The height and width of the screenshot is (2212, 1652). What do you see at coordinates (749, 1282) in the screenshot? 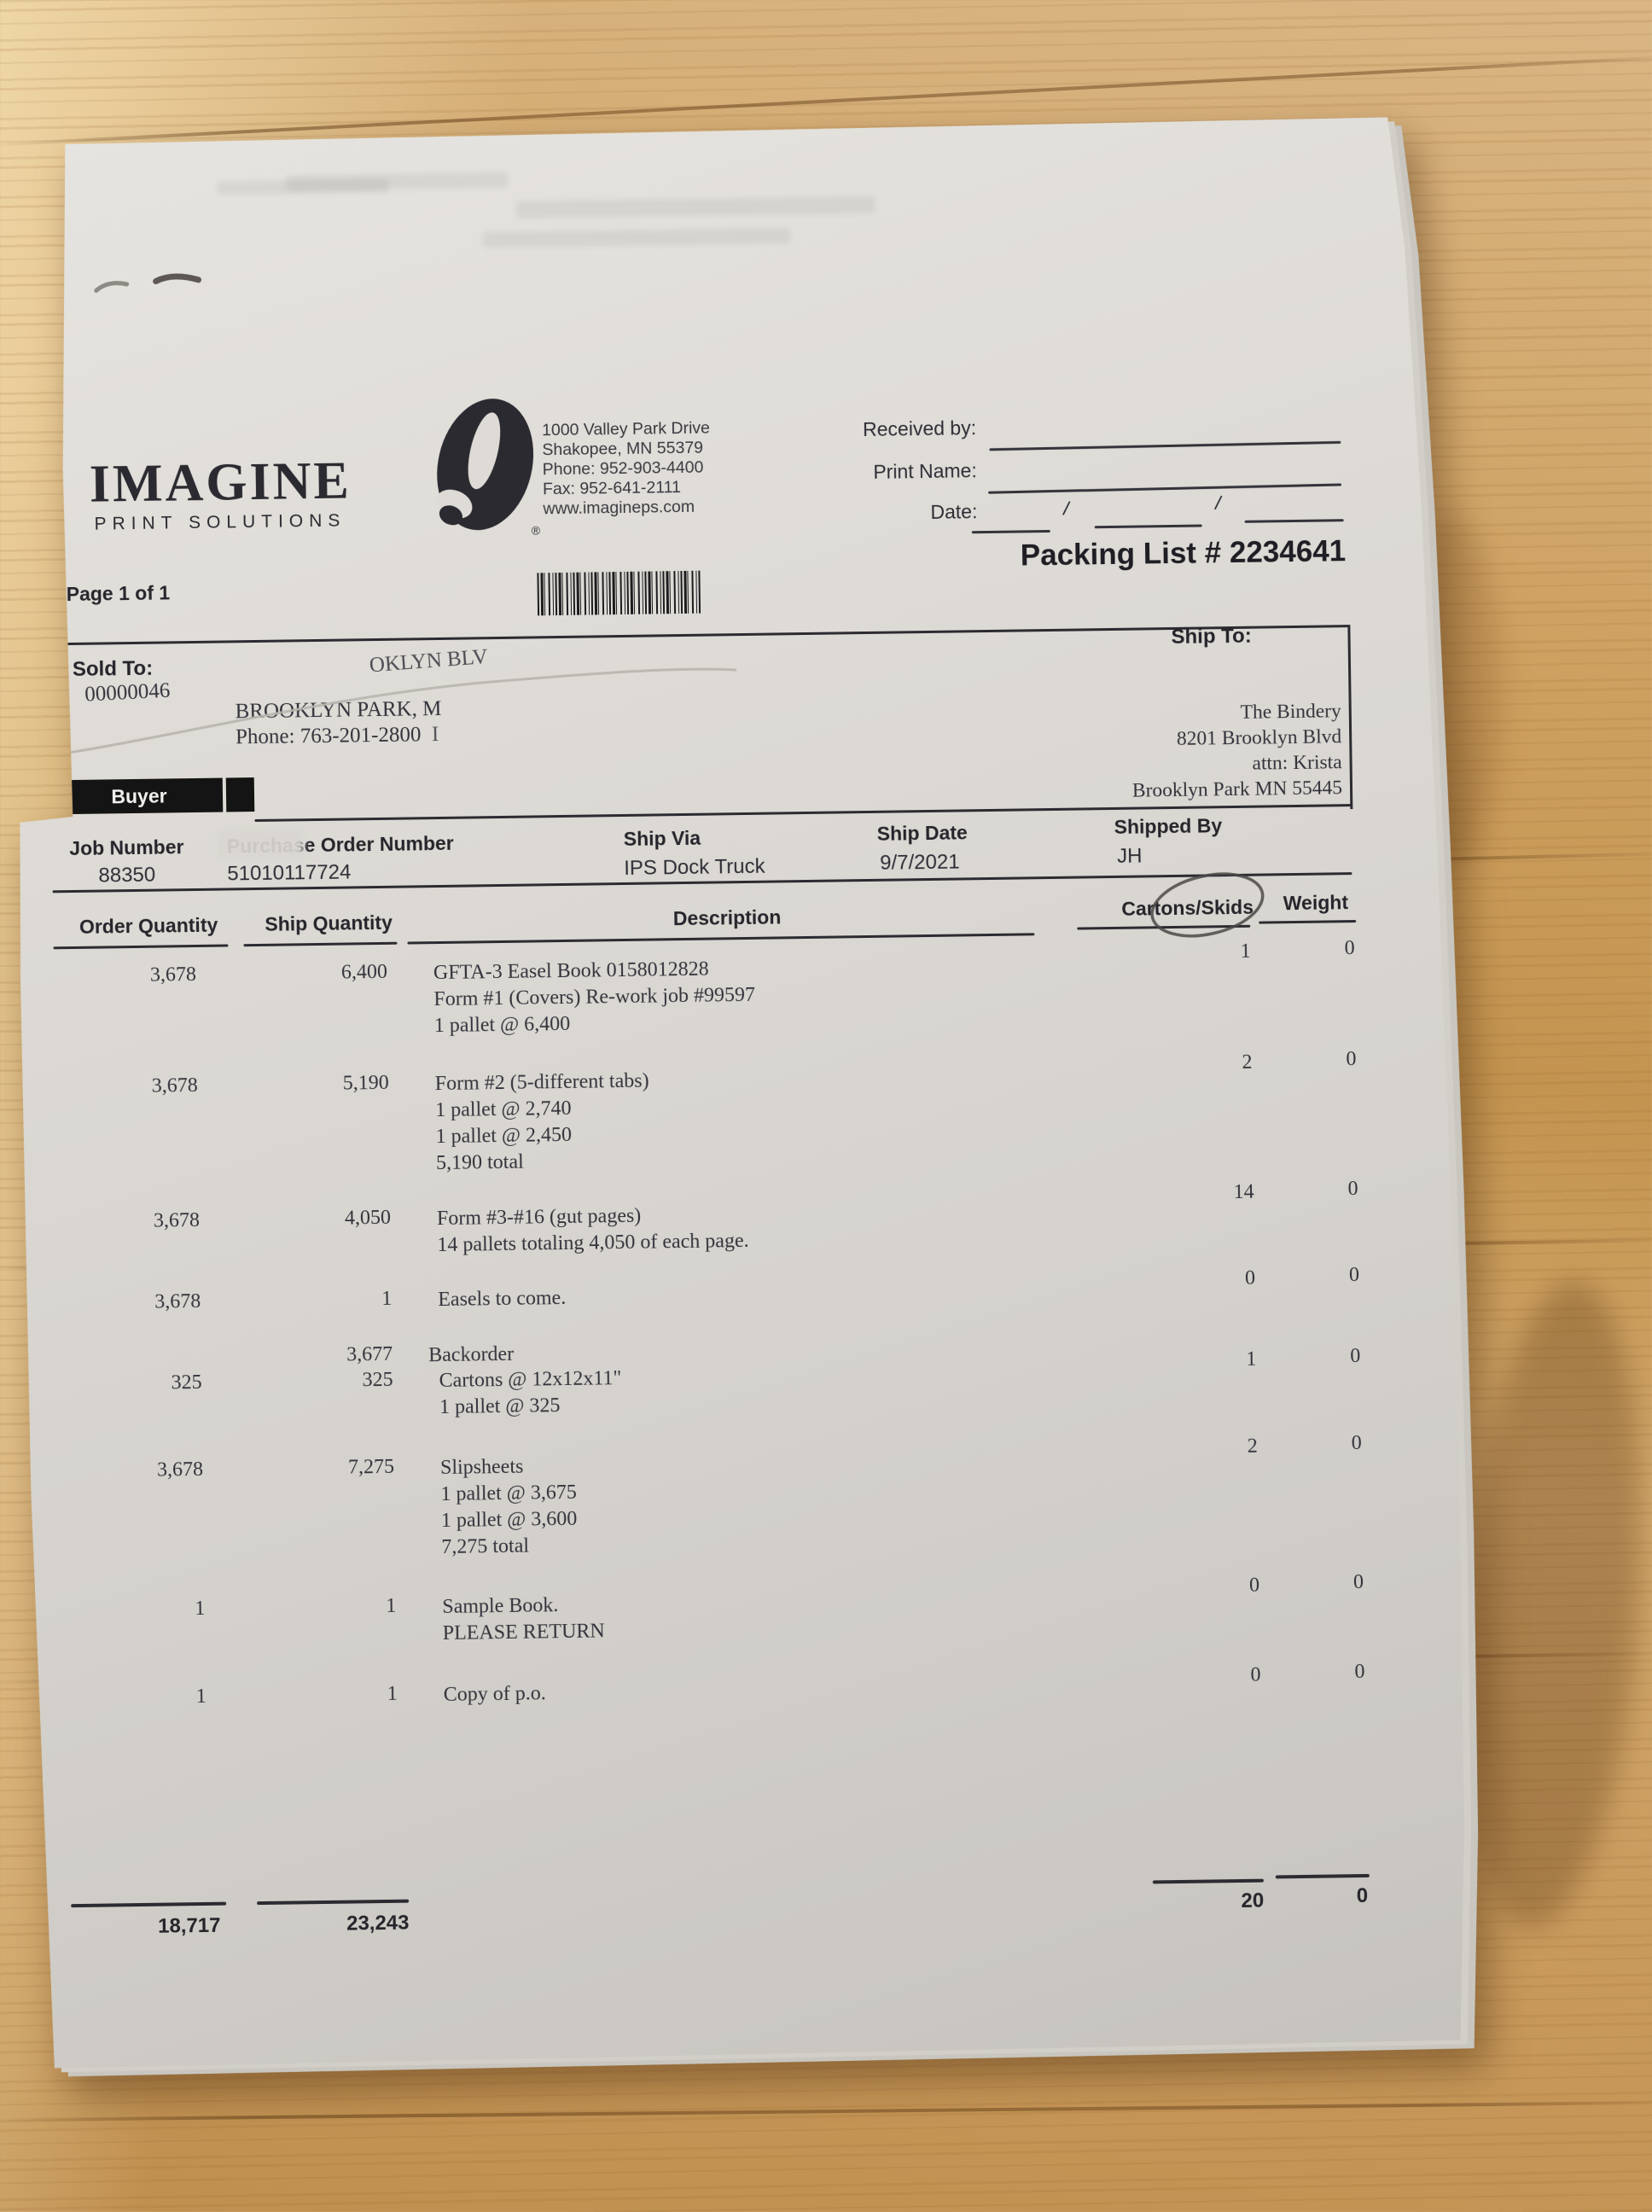
I see `table-row: 3,678 1 Easels to come. 0 0` at bounding box center [749, 1282].